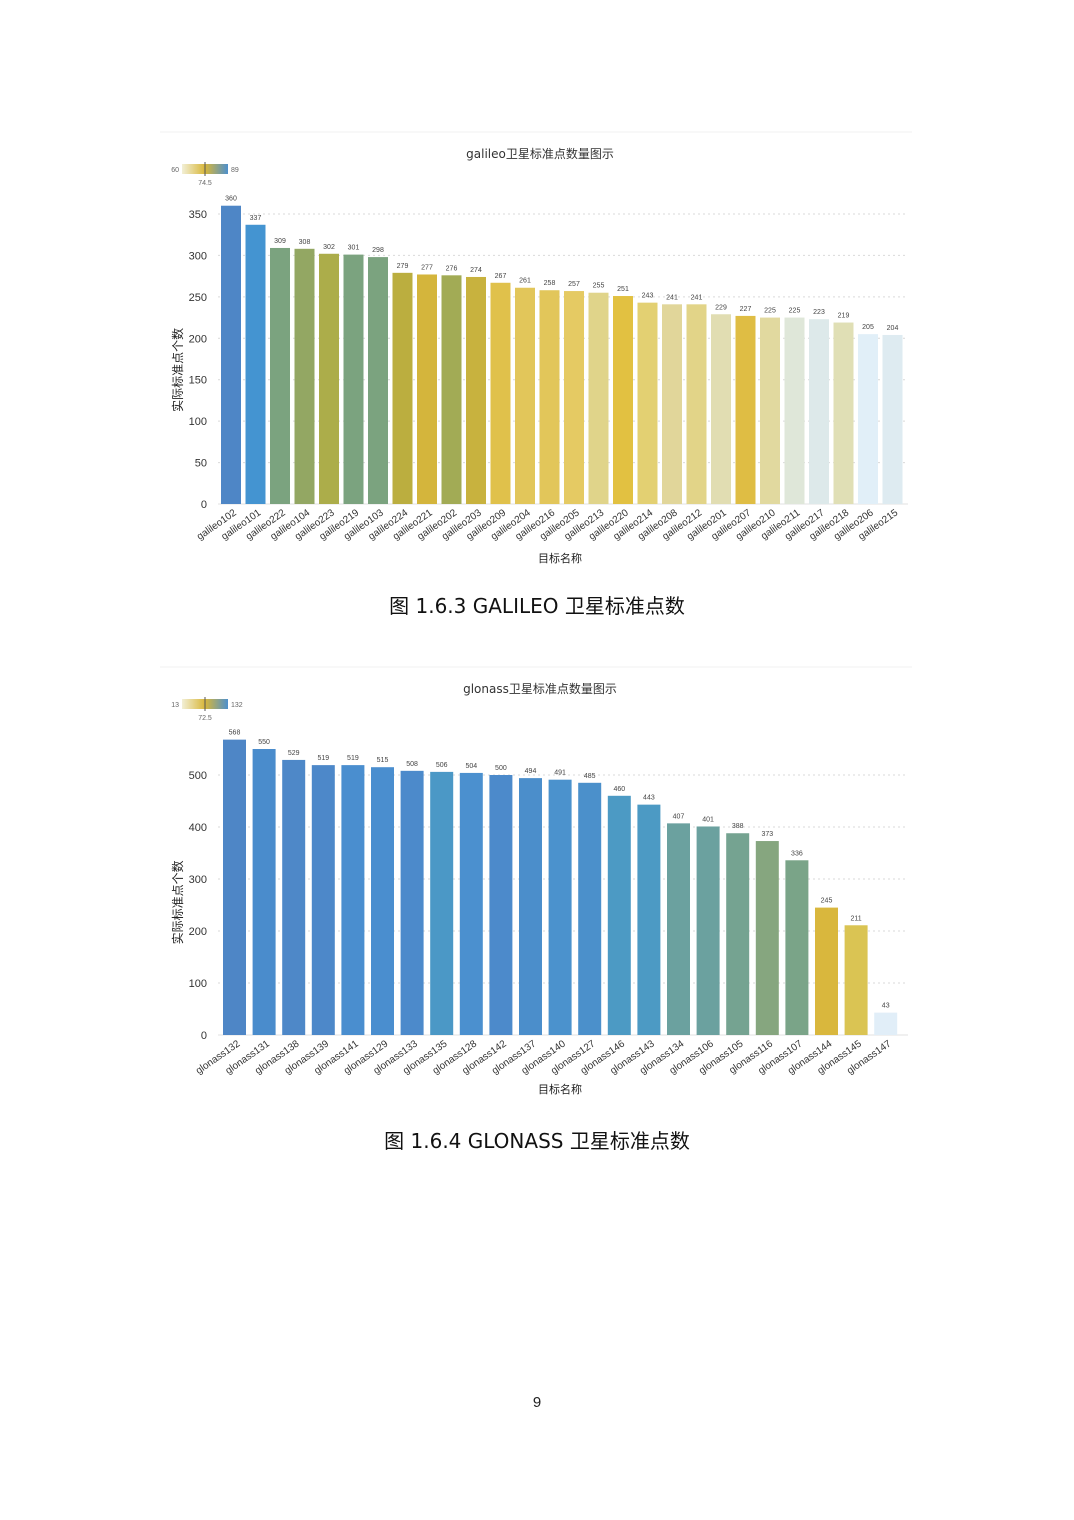 Image resolution: width=1074 pixels, height=1520 pixels. I want to click on galileo-bar-galileo101, so click(255, 364).